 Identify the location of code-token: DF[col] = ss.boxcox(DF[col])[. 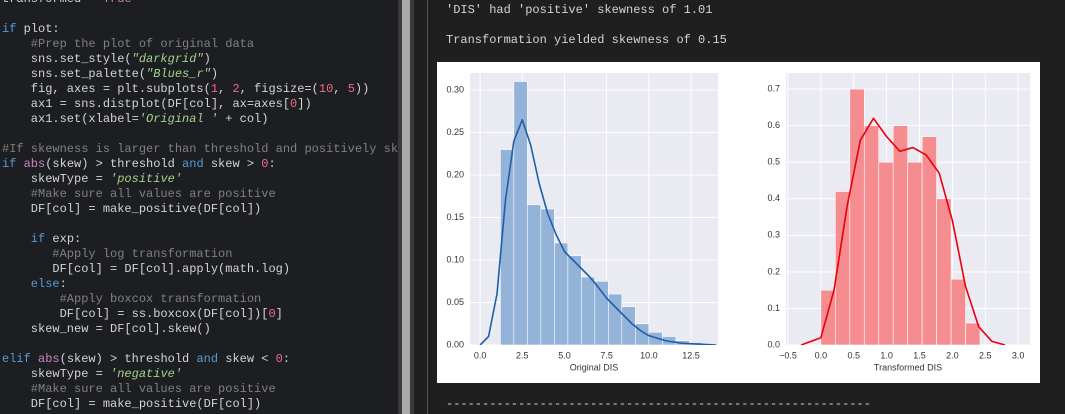
(135, 314).